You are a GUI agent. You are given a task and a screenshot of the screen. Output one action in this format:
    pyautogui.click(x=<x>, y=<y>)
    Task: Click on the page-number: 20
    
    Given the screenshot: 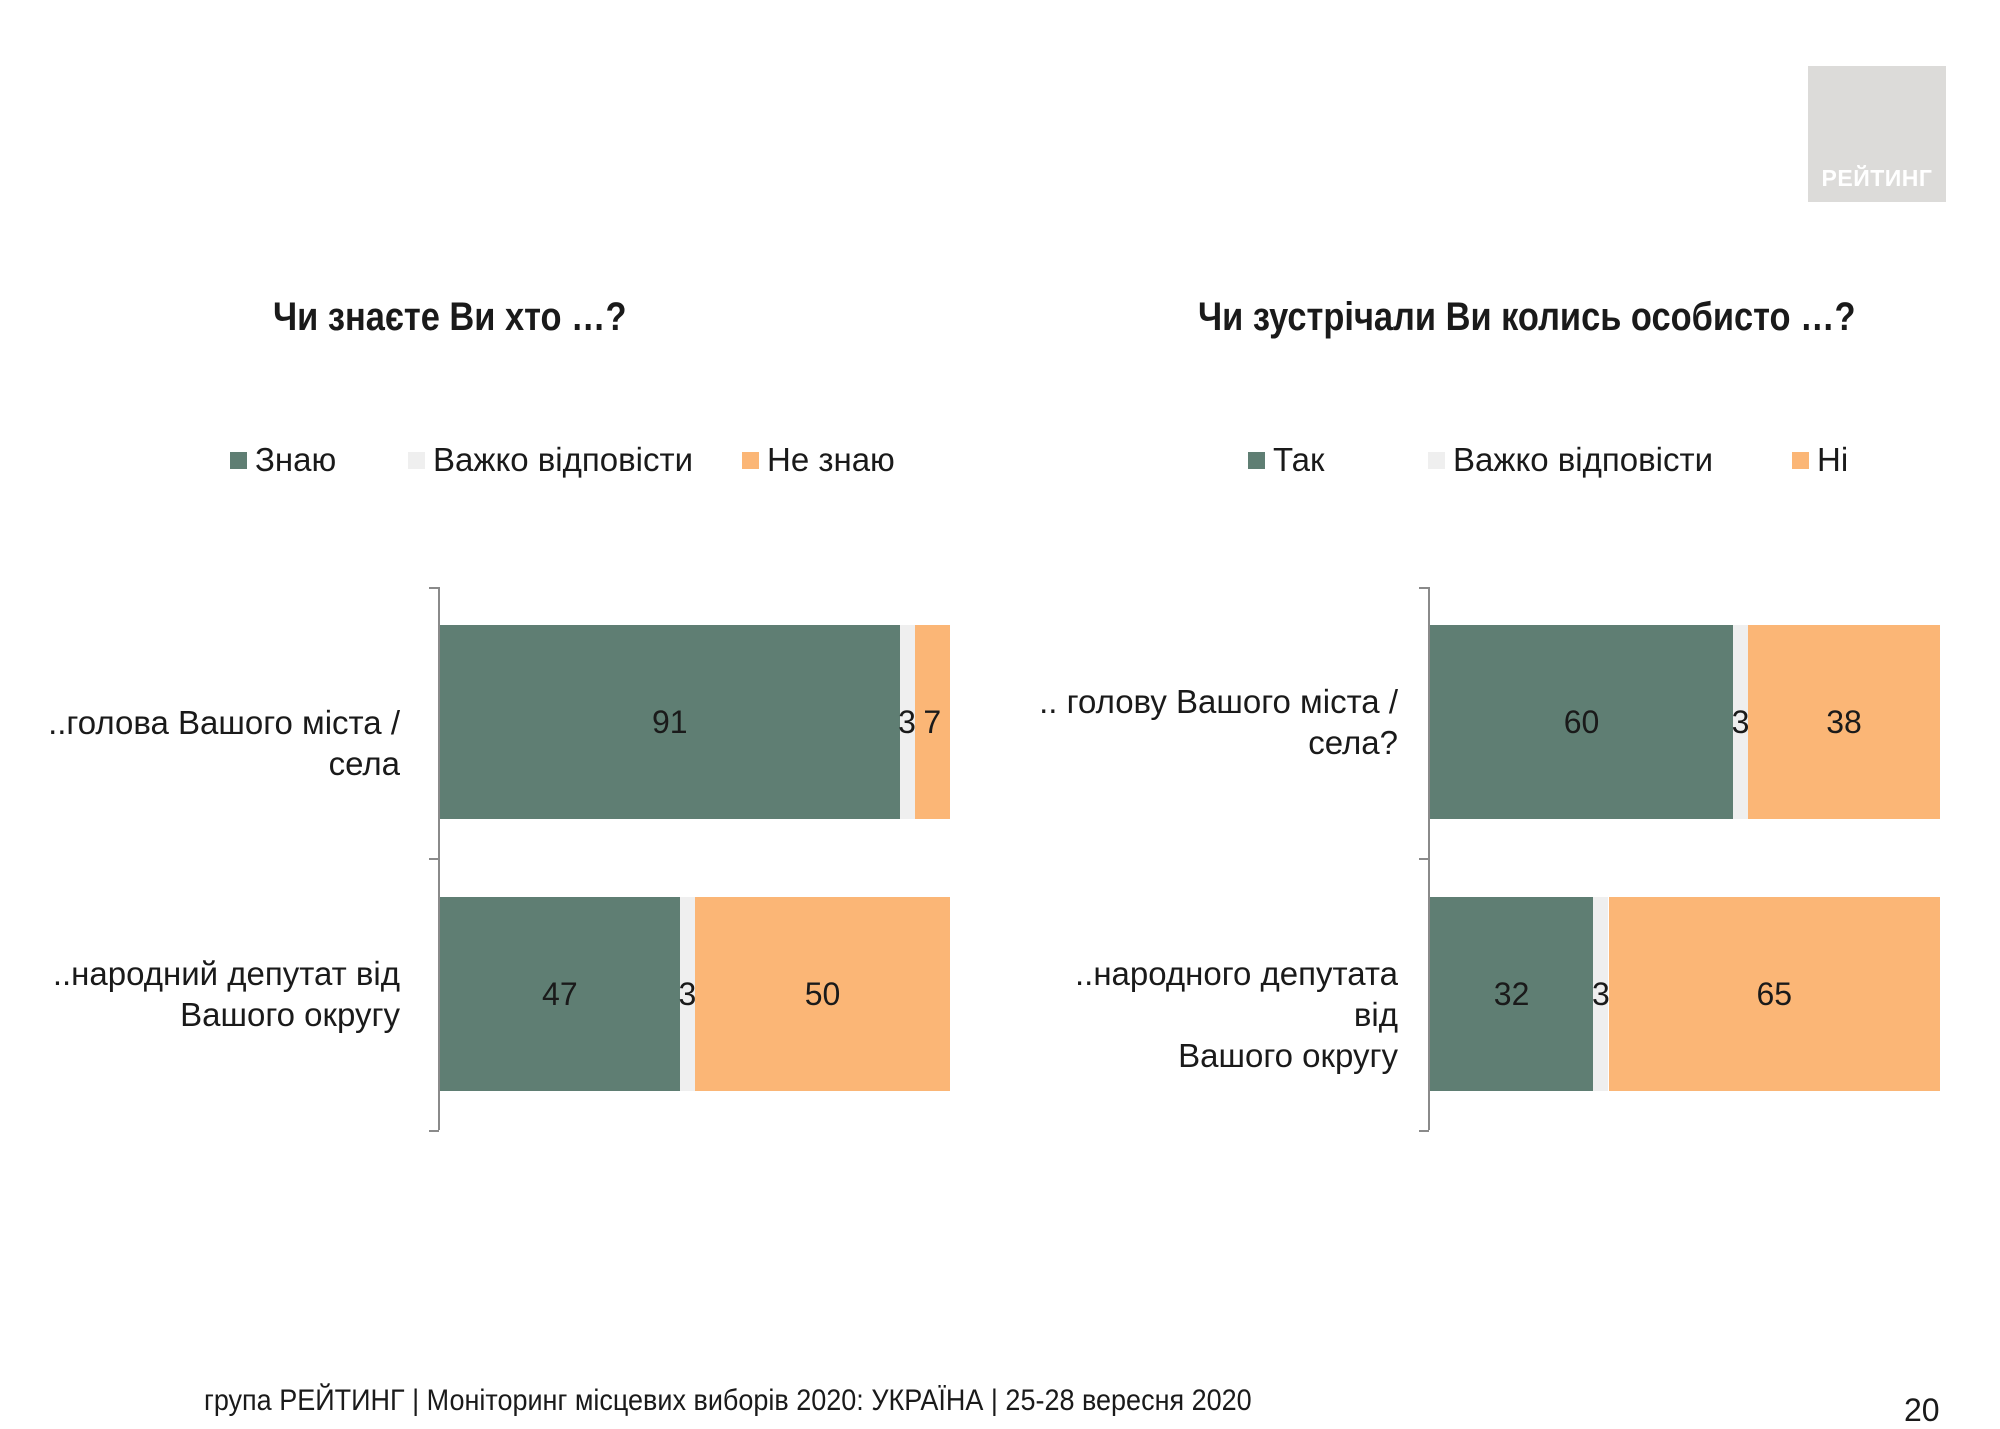 What is the action you would take?
    pyautogui.click(x=1922, y=1410)
    